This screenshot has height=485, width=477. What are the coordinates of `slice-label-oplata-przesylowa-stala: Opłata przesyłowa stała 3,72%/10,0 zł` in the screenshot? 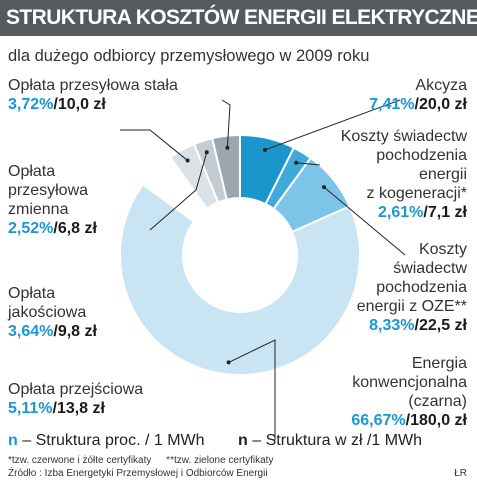 It's located at (93, 95).